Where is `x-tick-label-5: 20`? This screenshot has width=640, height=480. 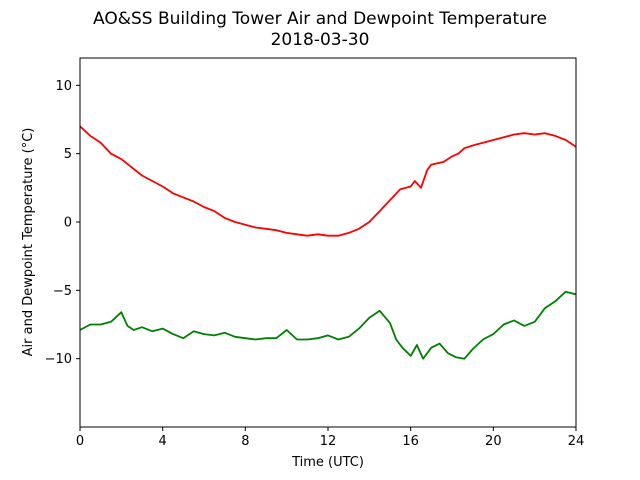 x-tick-label-5: 20 is located at coordinates (493, 441).